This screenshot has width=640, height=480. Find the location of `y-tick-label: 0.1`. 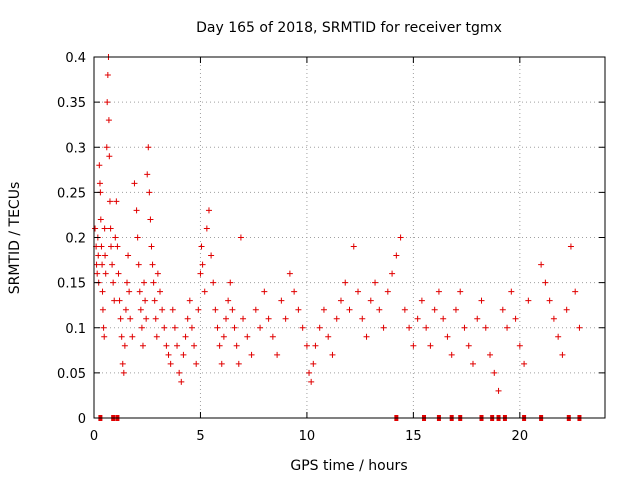

y-tick-label: 0.1 is located at coordinates (75, 329).